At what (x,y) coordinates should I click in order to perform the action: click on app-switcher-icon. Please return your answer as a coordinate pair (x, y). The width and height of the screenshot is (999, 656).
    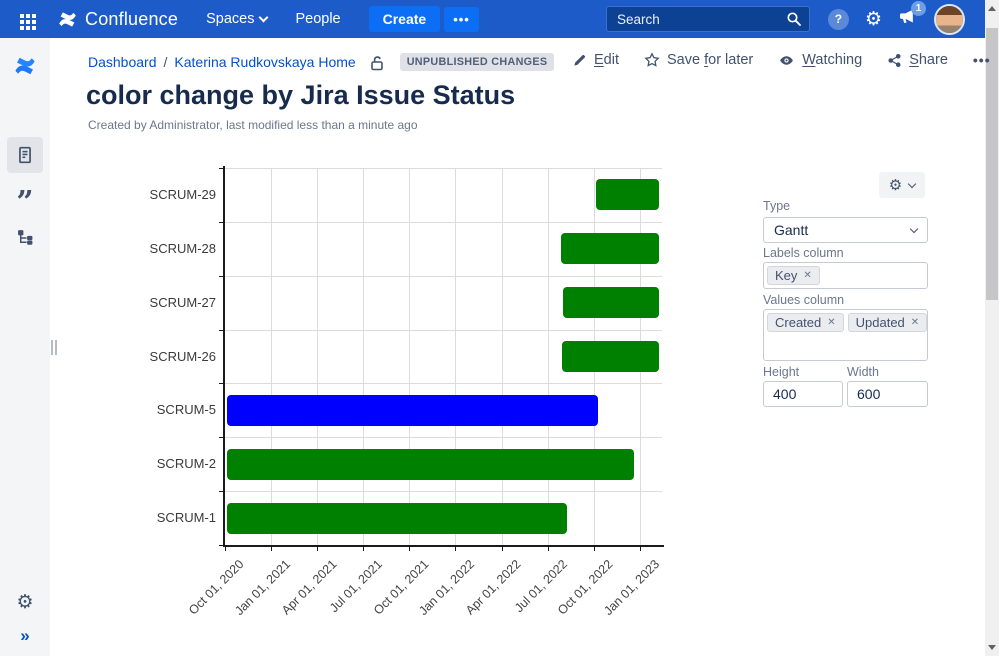
    Looking at the image, I should click on (25, 19).